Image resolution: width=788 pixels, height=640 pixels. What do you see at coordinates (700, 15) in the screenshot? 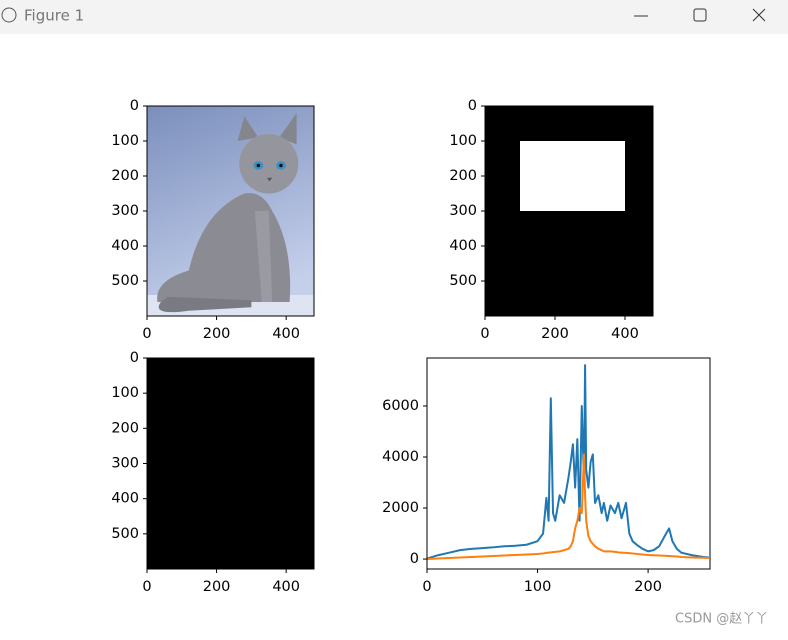
I see `maximize-button` at bounding box center [700, 15].